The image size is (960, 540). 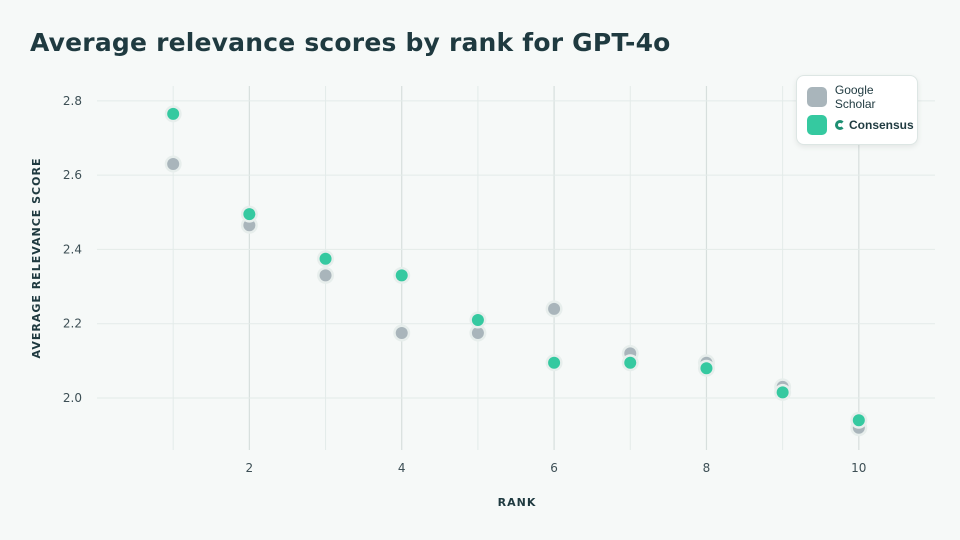 What do you see at coordinates (72, 398) in the screenshot?
I see `y-tick-label: 2.0` at bounding box center [72, 398].